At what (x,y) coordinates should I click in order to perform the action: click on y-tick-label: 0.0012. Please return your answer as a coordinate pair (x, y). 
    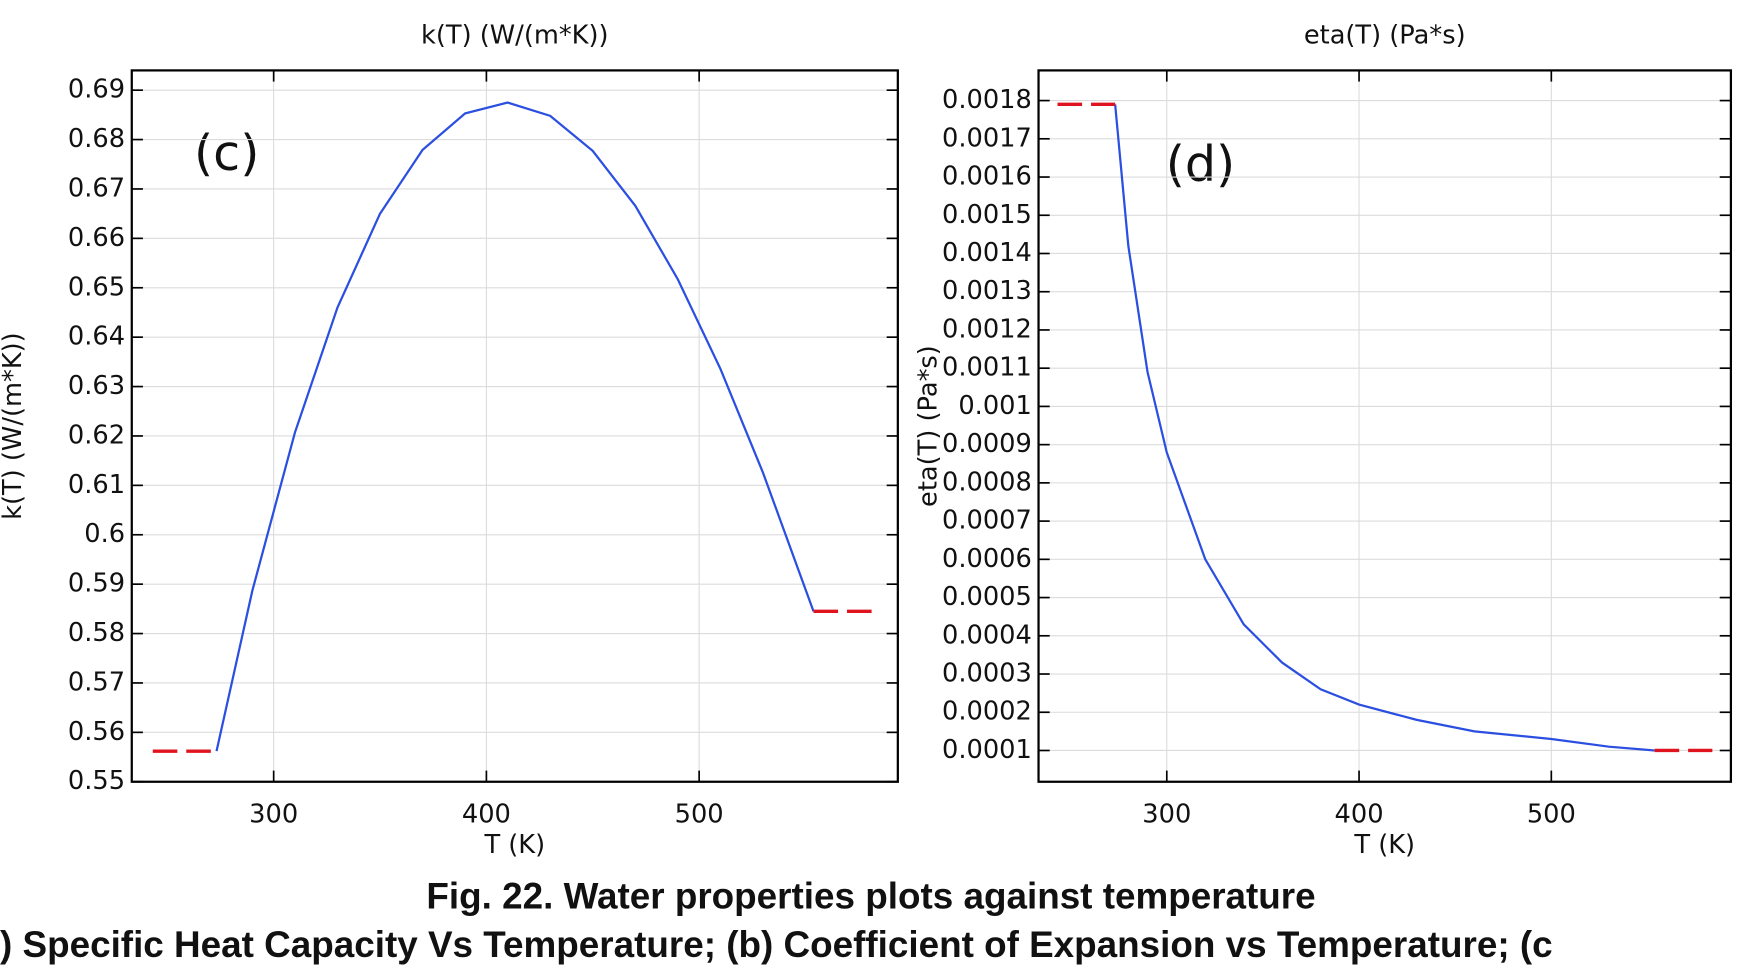
    Looking at the image, I should click on (987, 329).